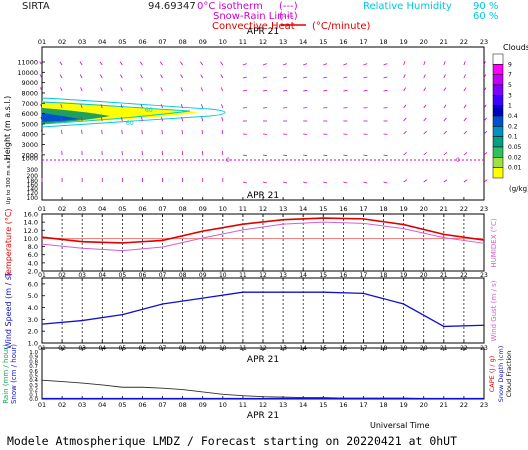 This screenshot has height=450, width=528. Describe the element at coordinates (230, 6) in the screenshot. I see `isotherm-legend-label: 0°C isotherm` at that location.